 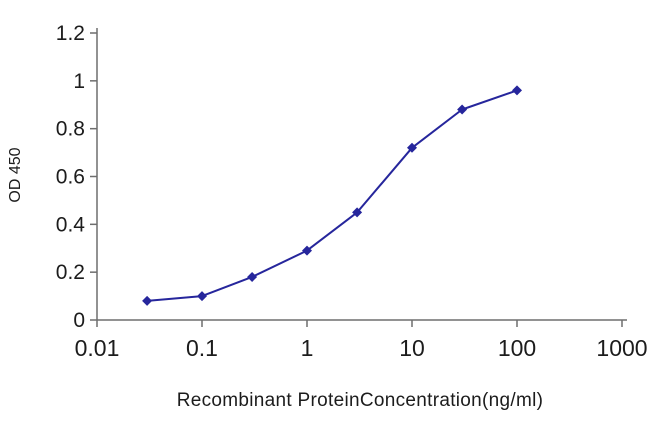 I want to click on x-tick-label: 0.1, so click(x=202, y=348).